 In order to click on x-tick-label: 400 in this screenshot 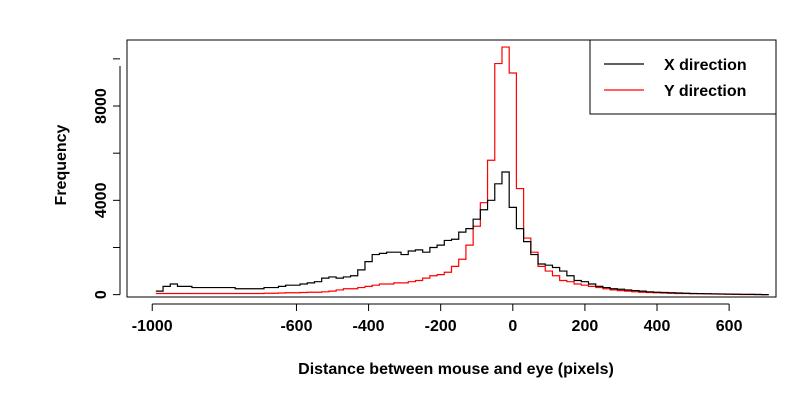, I will do `click(657, 326)`.